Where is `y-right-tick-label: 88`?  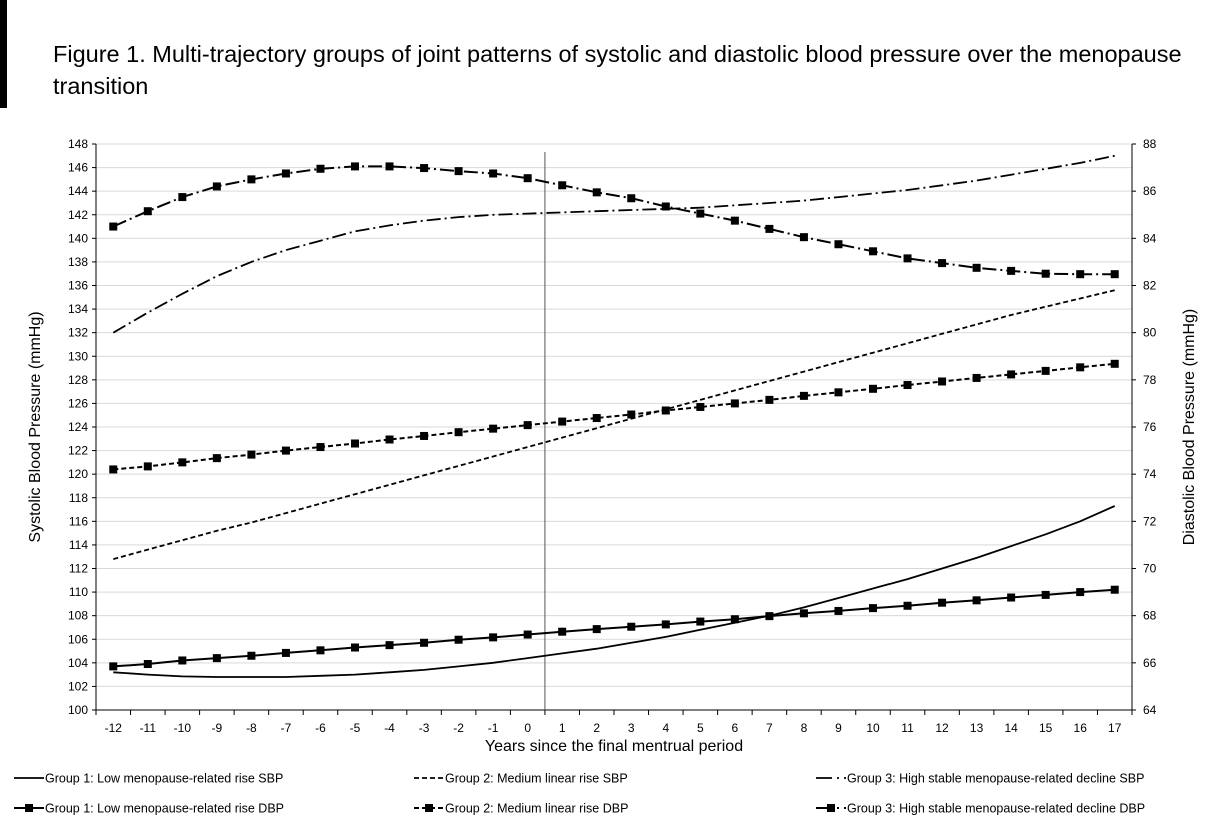 y-right-tick-label: 88 is located at coordinates (1150, 144).